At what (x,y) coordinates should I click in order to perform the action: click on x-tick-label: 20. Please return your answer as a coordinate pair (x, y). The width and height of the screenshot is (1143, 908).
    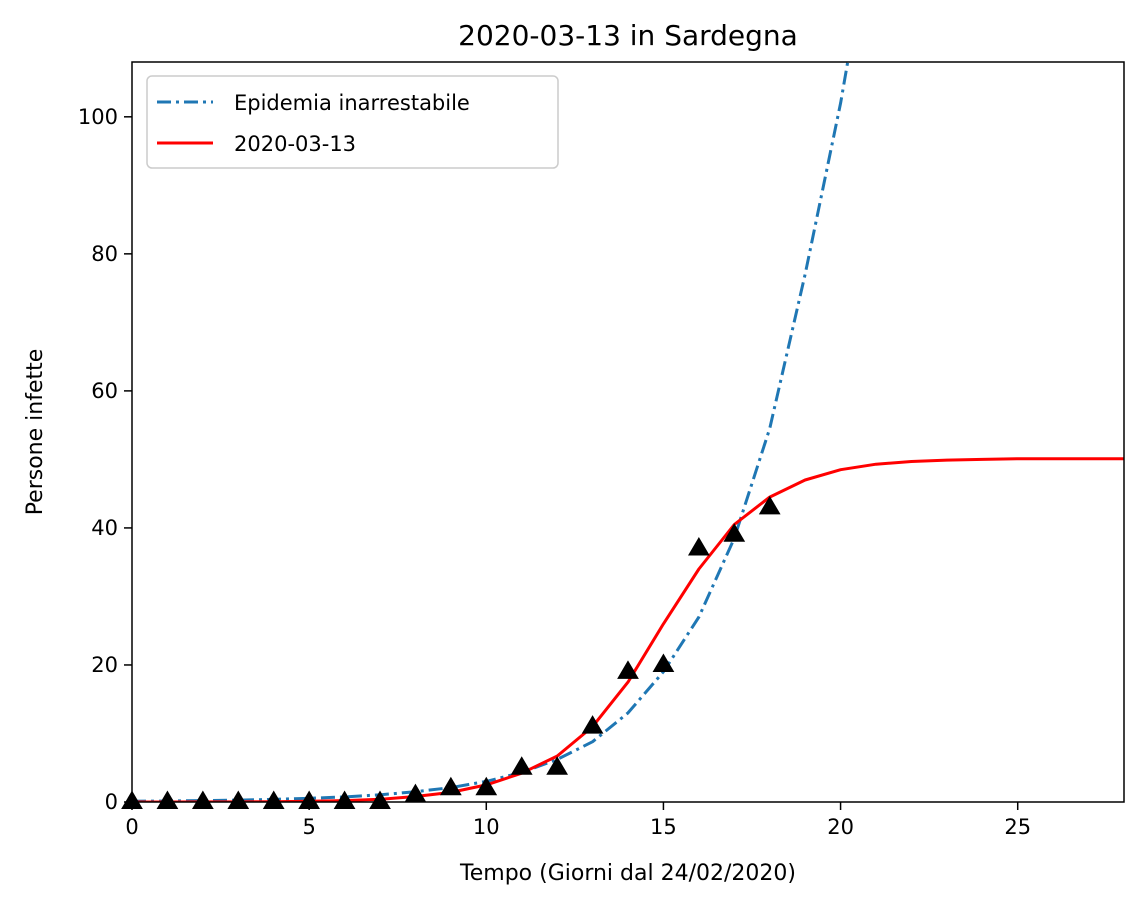
    Looking at the image, I should click on (840, 827).